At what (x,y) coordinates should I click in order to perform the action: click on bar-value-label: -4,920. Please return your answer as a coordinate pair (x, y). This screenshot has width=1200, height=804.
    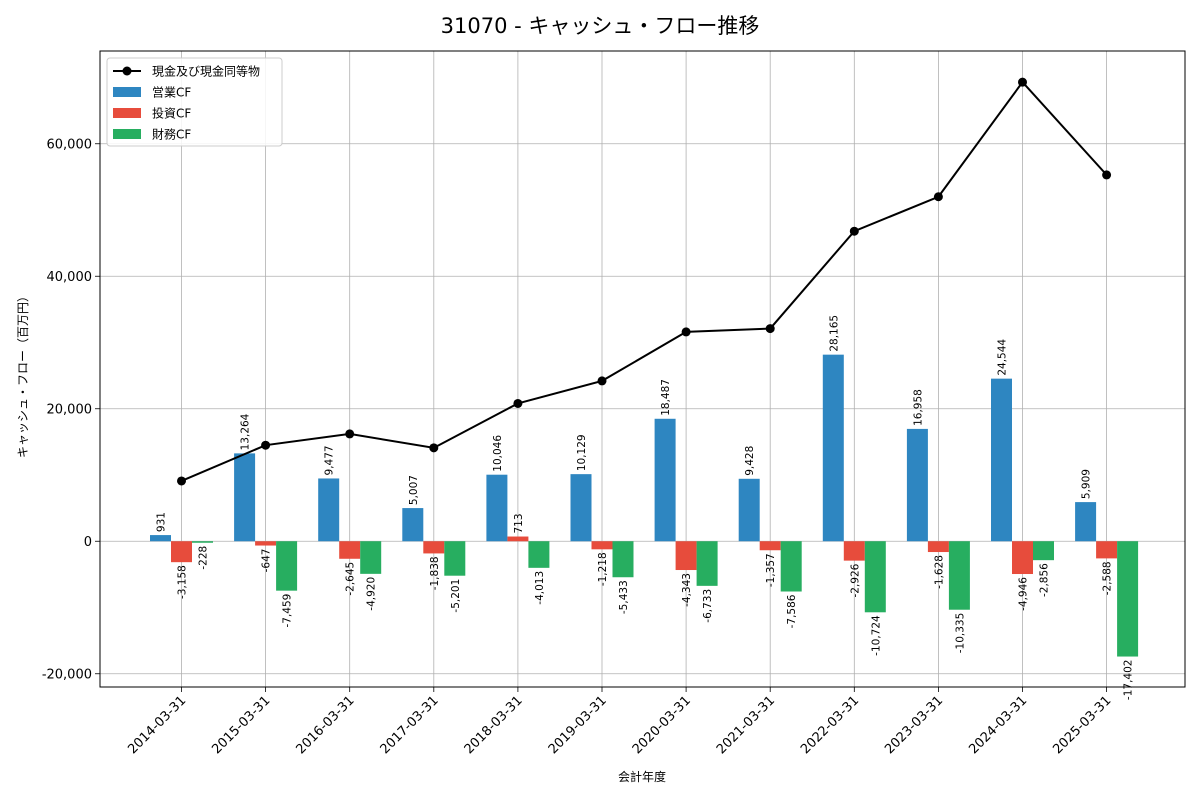
    Looking at the image, I should click on (372, 594).